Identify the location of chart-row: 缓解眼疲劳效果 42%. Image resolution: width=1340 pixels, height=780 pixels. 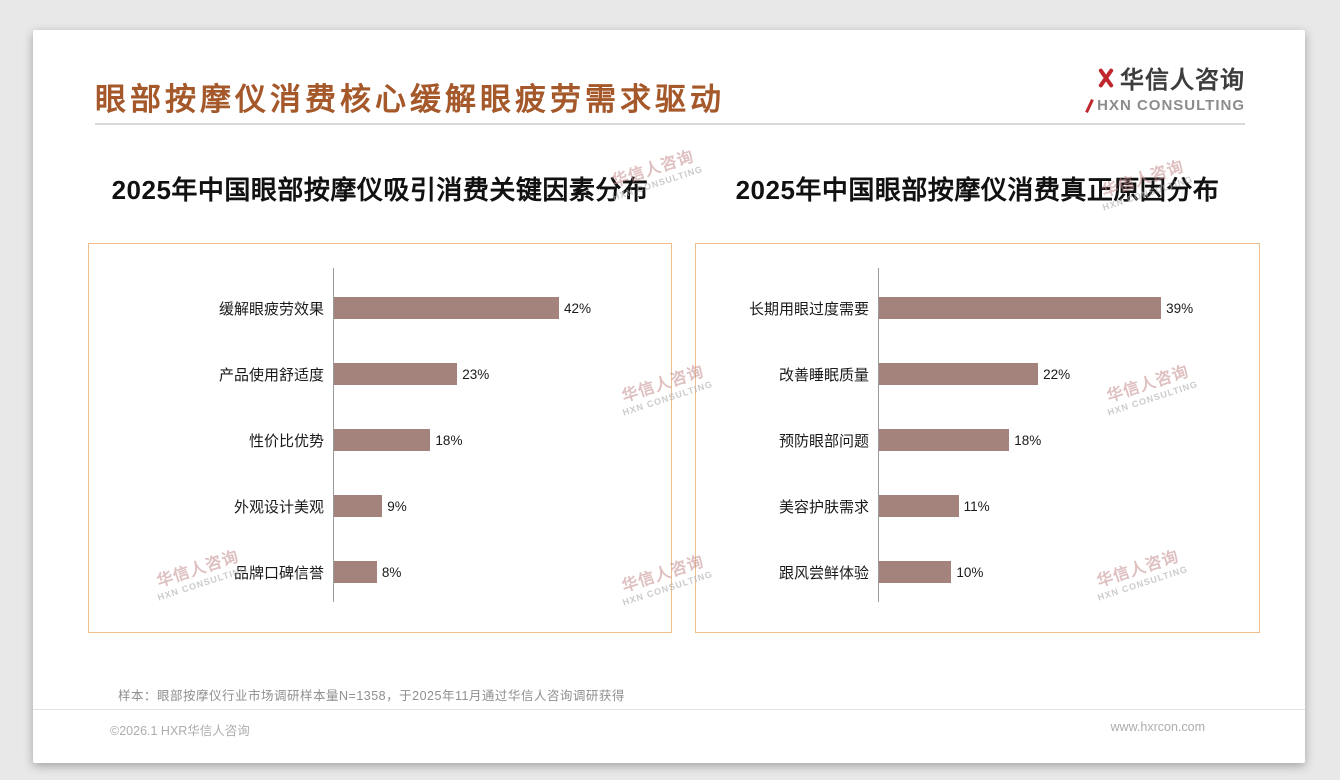
(380, 308).